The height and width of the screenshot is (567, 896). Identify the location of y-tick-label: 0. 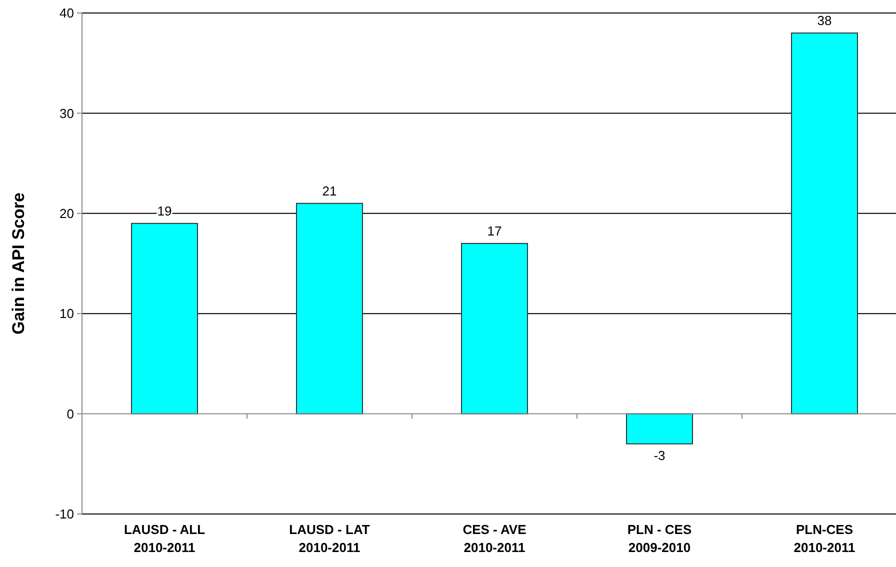
(70, 414).